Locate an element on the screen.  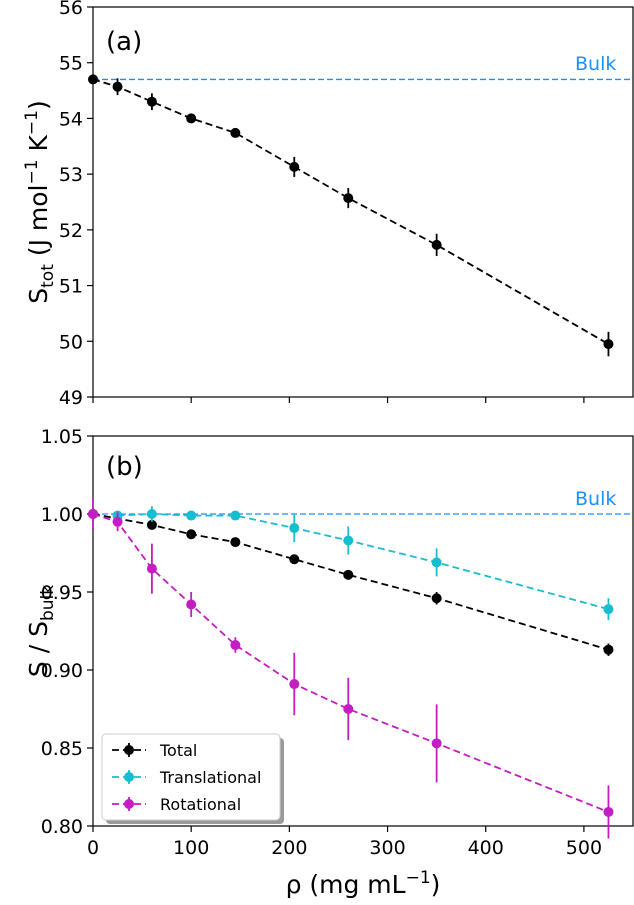
ylabel-a-unit-mid: K is located at coordinates (38, 146).